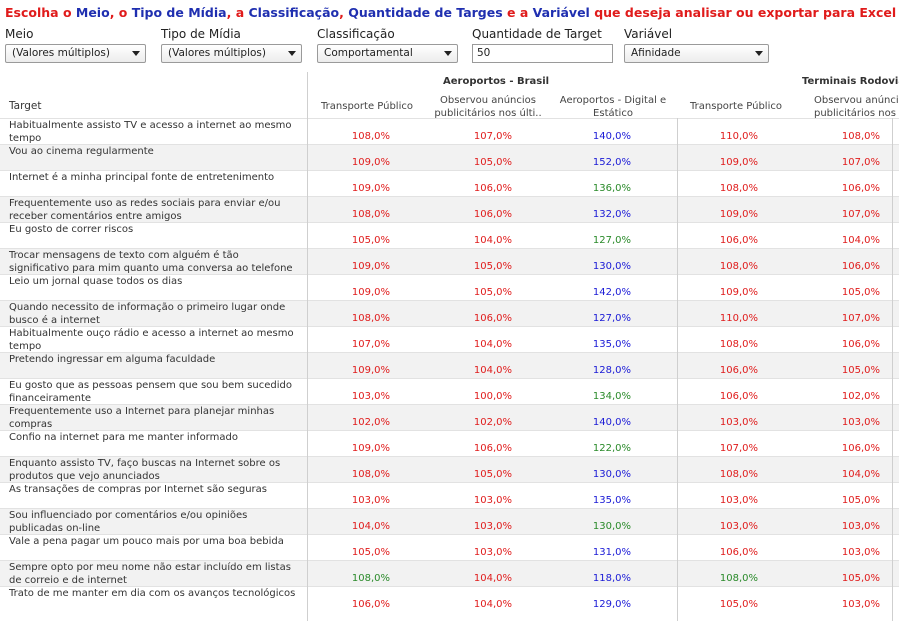 The height and width of the screenshot is (621, 899). What do you see at coordinates (40, 12) in the screenshot?
I see `heading-segment: Escolha o` at bounding box center [40, 12].